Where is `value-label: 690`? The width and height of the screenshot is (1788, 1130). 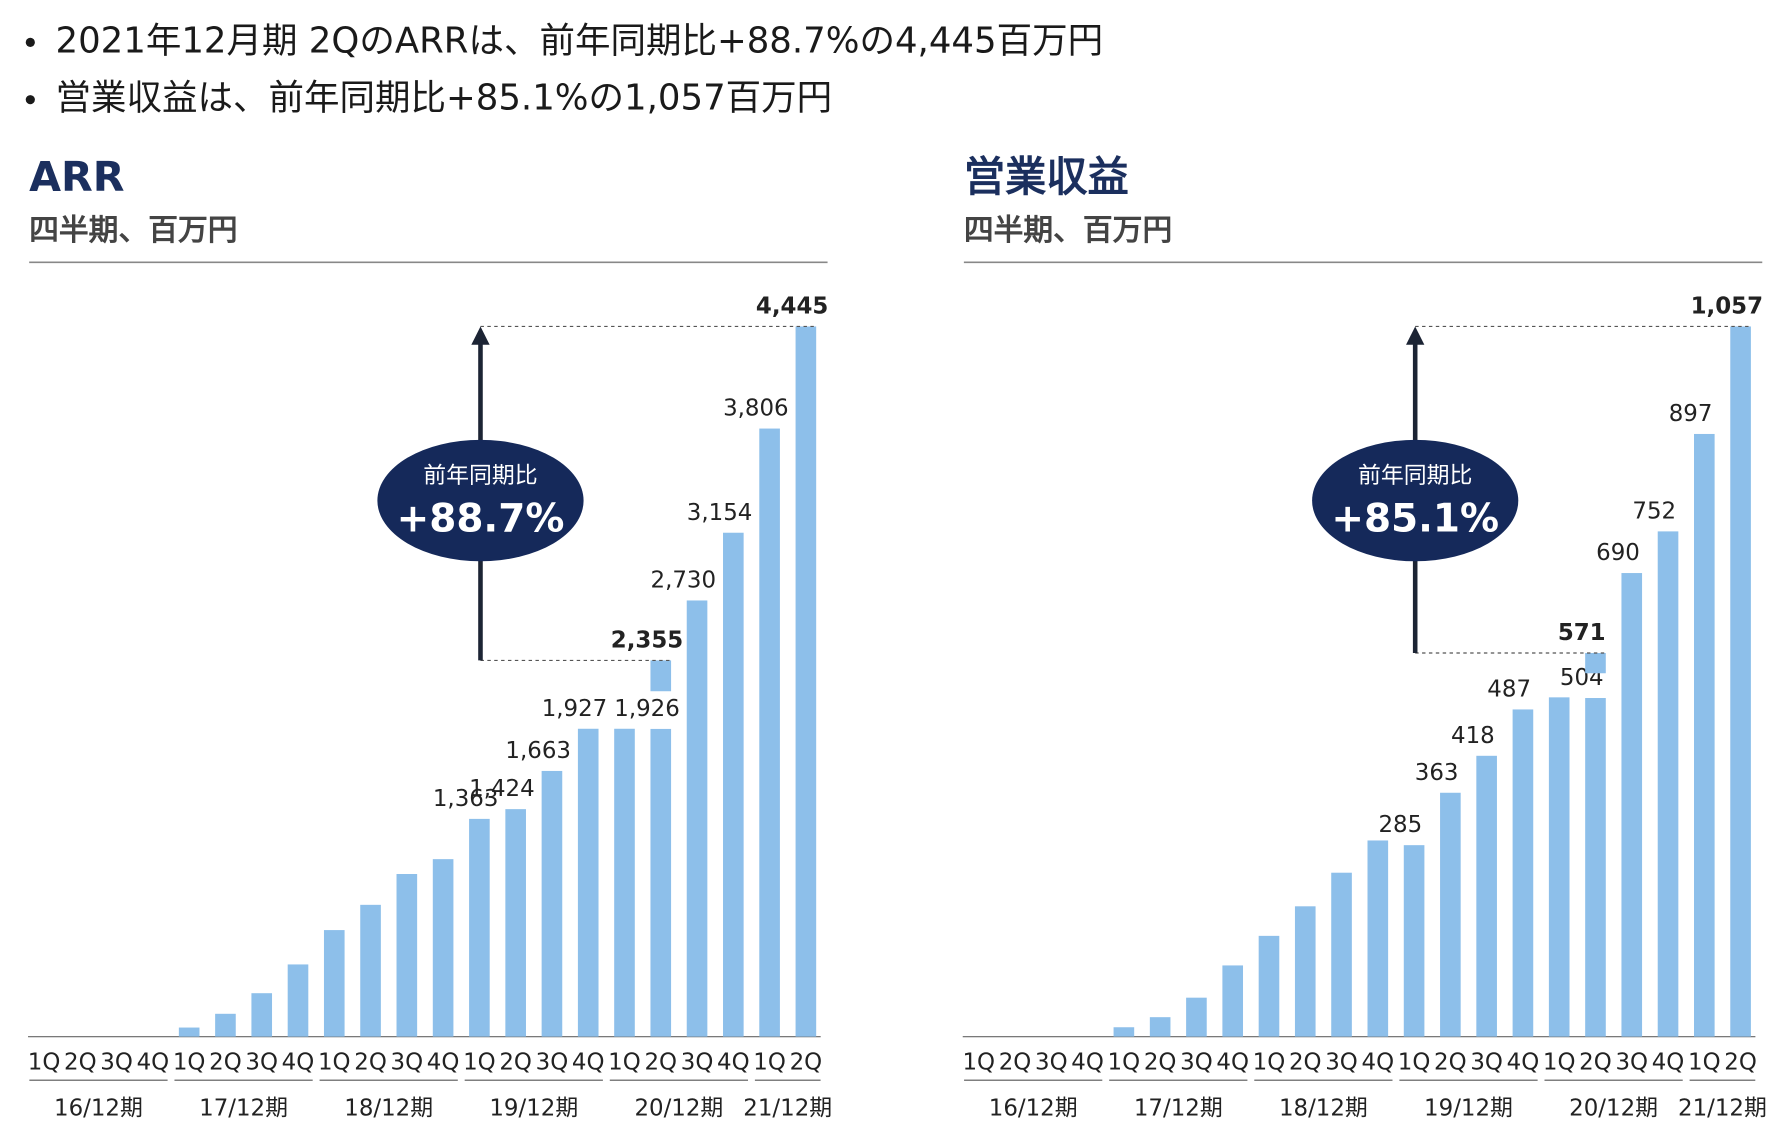 value-label: 690 is located at coordinates (1618, 553).